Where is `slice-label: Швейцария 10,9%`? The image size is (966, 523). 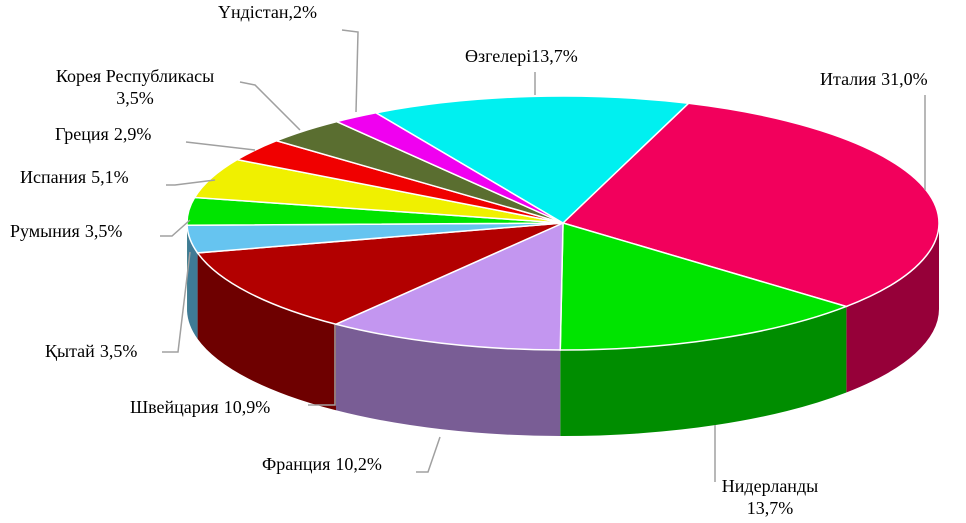
slice-label: Швейцария 10,9% is located at coordinates (200, 407).